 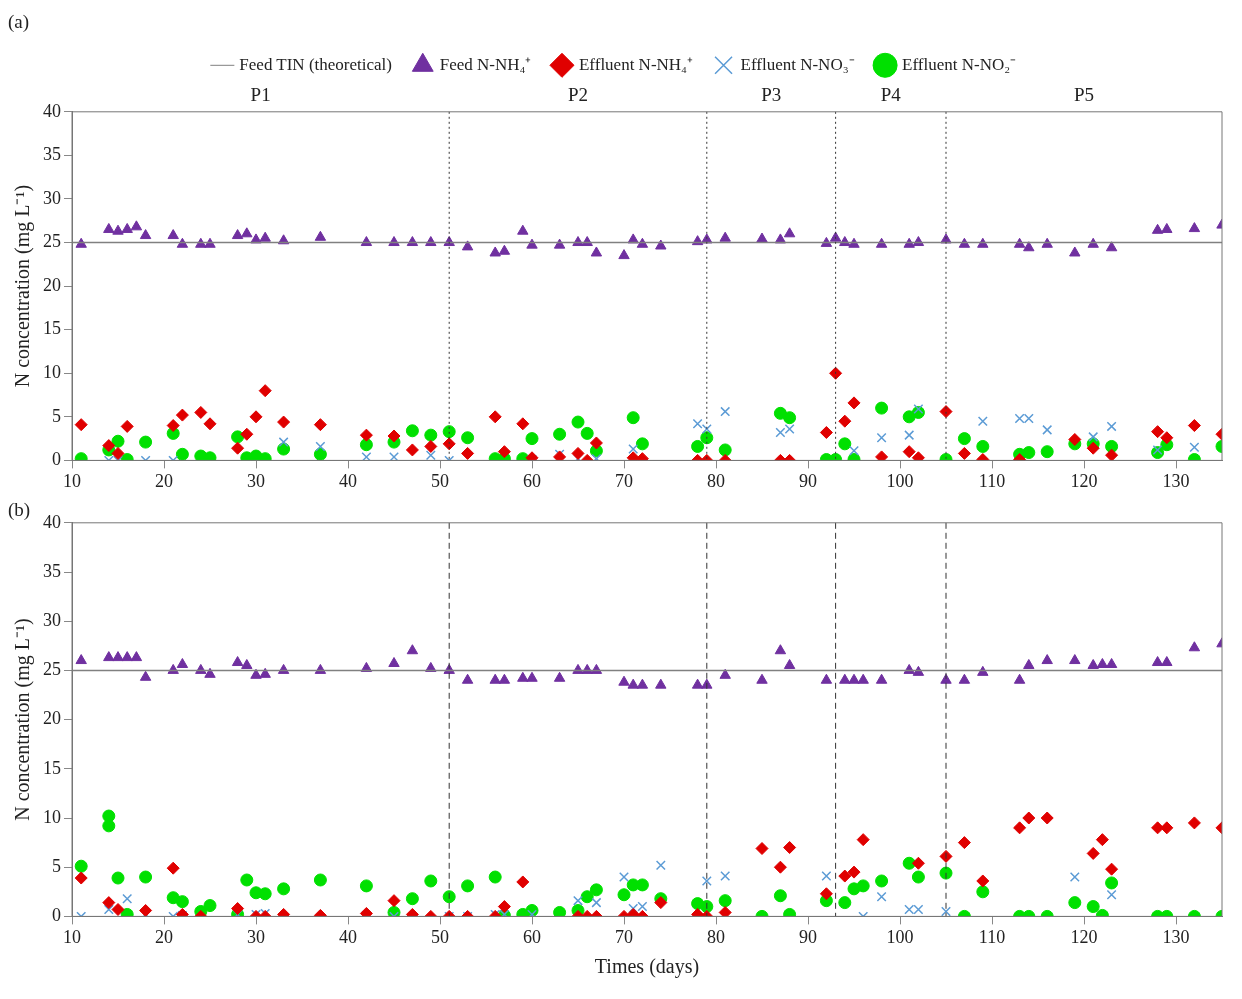 What do you see at coordinates (260, 95) in the screenshot?
I see `text: P1` at bounding box center [260, 95].